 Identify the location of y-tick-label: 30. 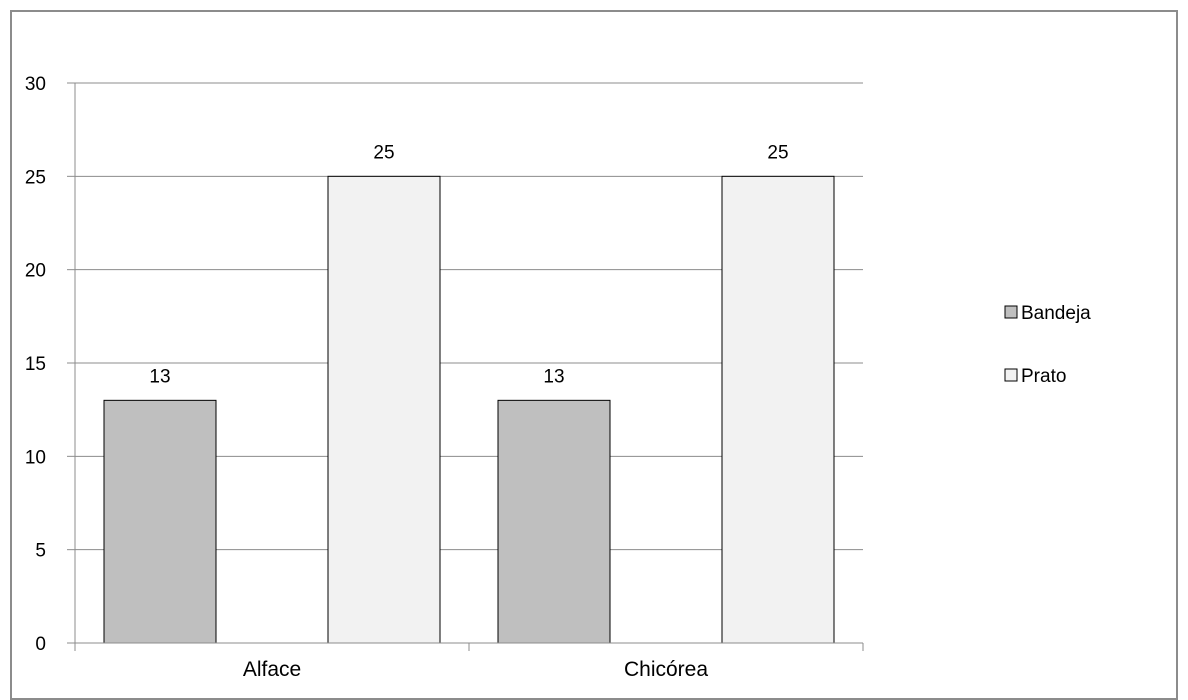
(35, 84).